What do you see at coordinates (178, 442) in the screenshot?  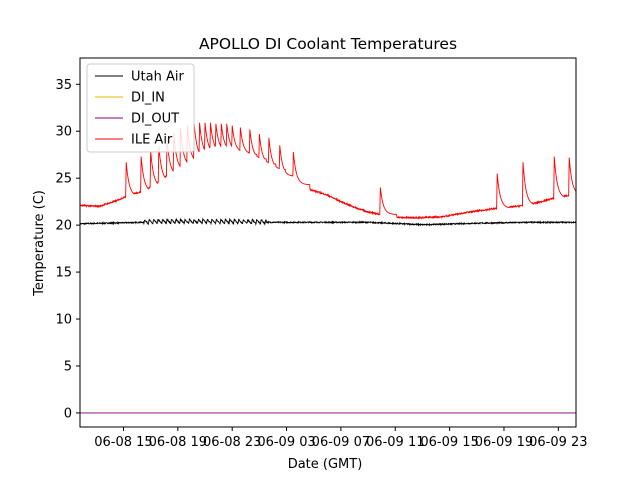 I see `x-tick-label: 06-08 19` at bounding box center [178, 442].